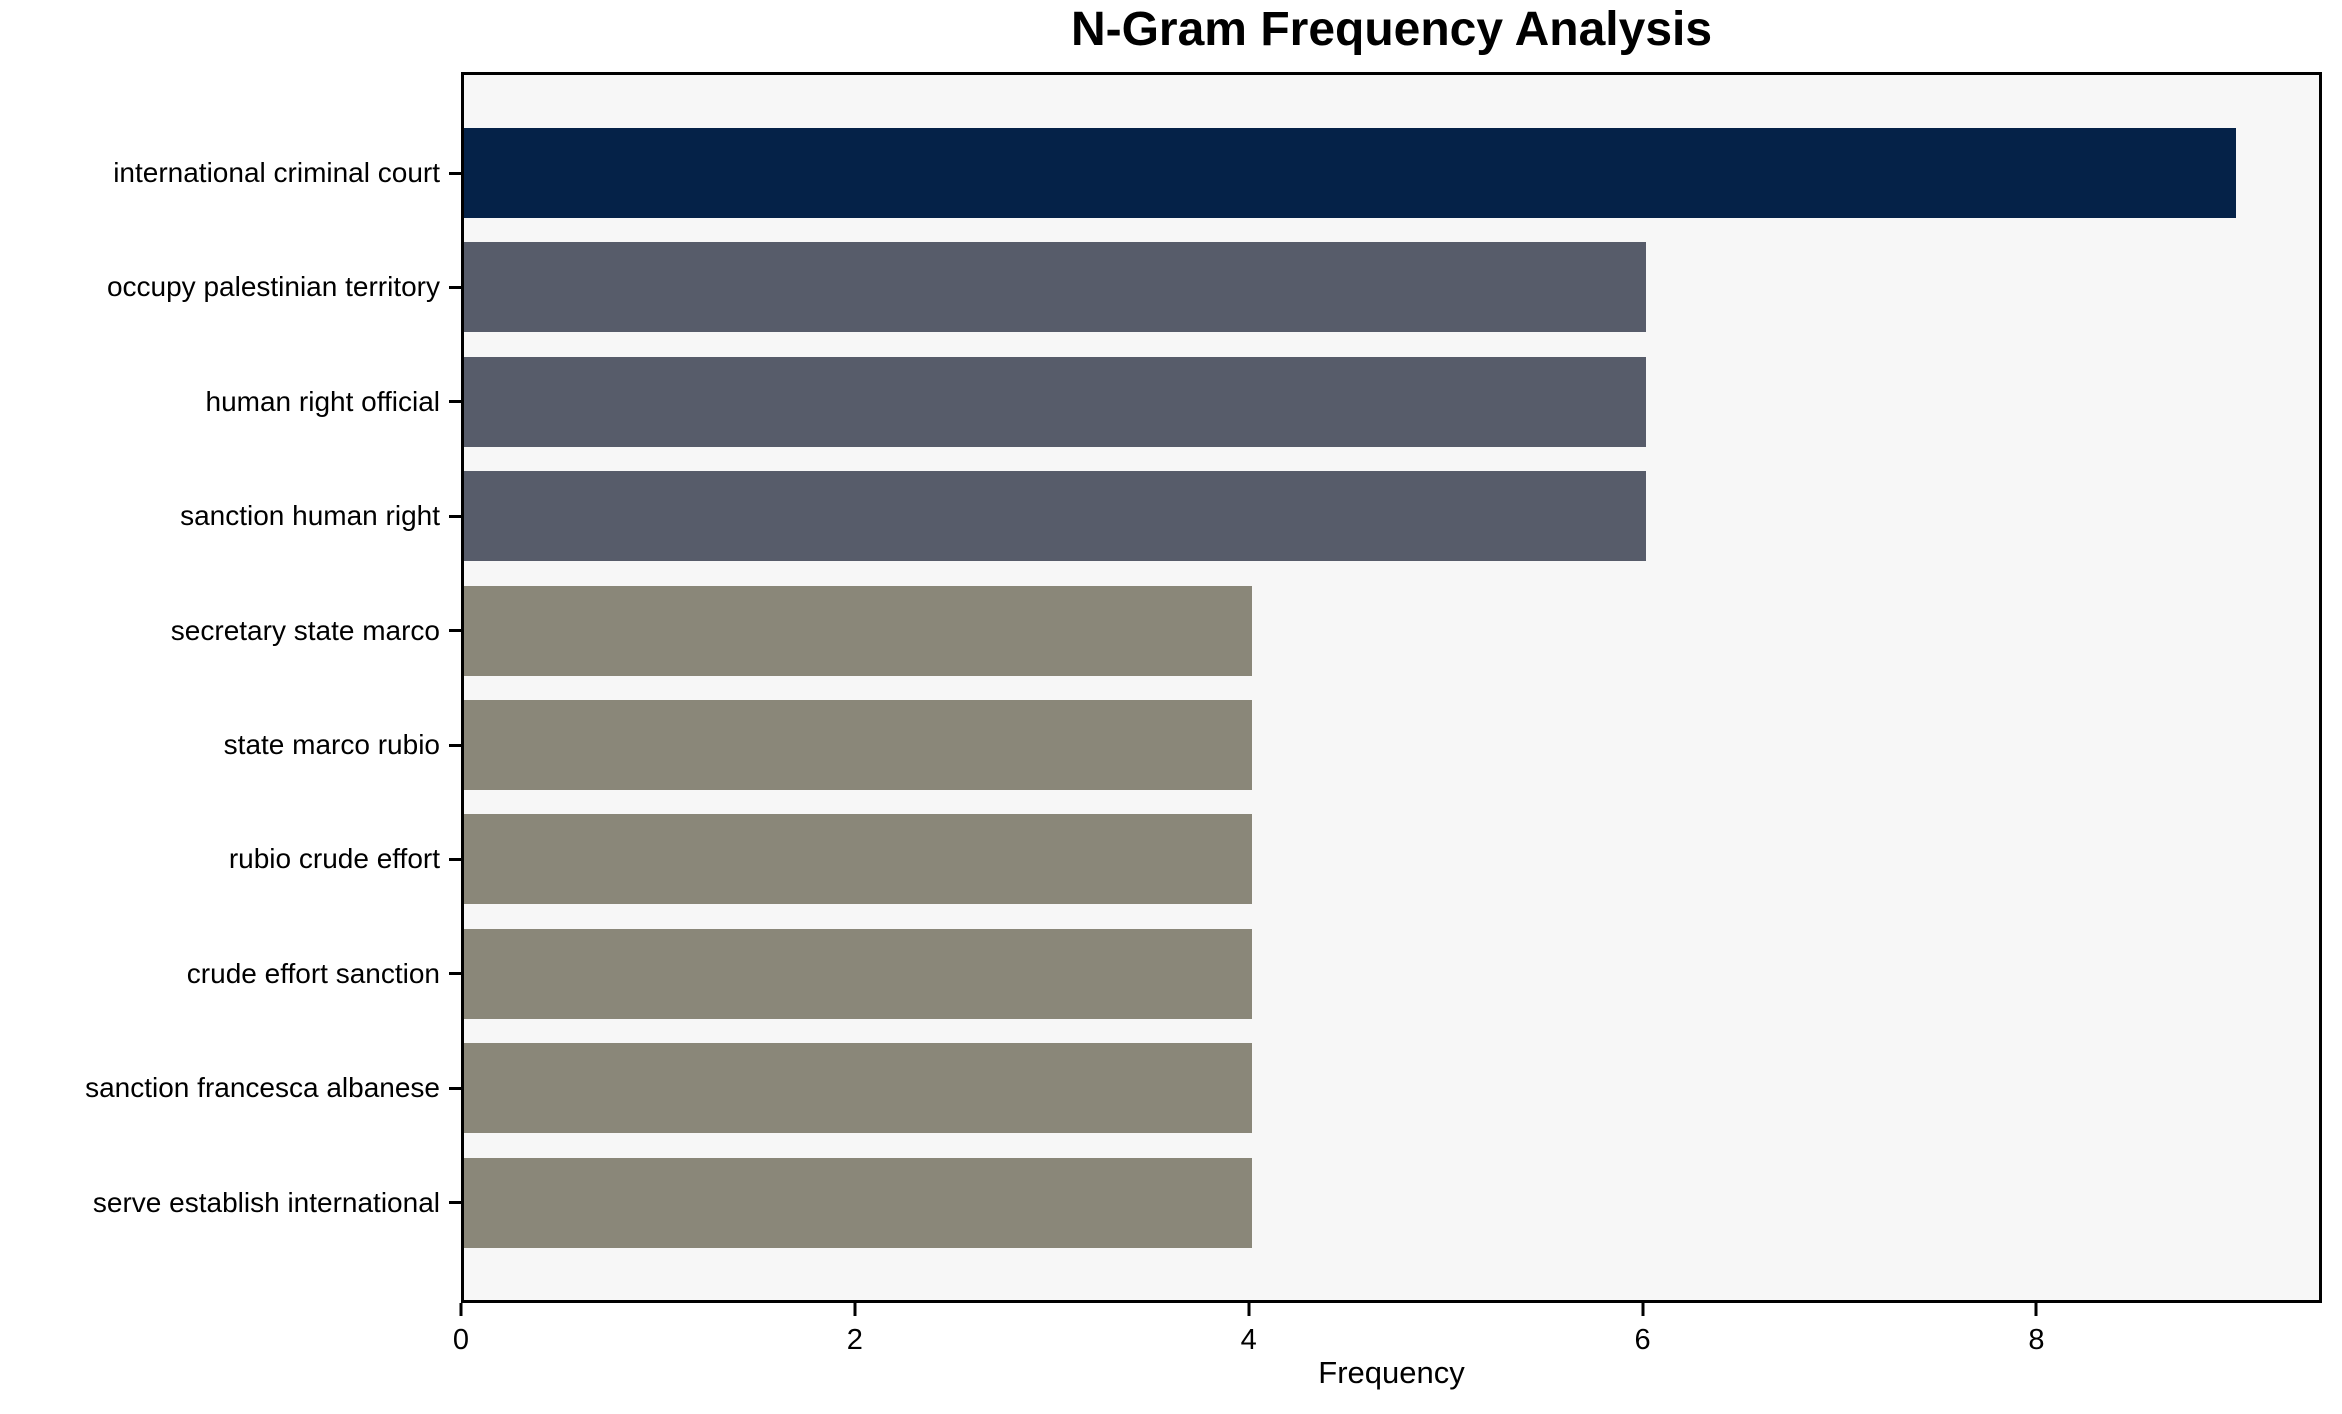  Describe the element at coordinates (310, 516) in the screenshot. I see `y-tick-label: sanction human right` at that location.